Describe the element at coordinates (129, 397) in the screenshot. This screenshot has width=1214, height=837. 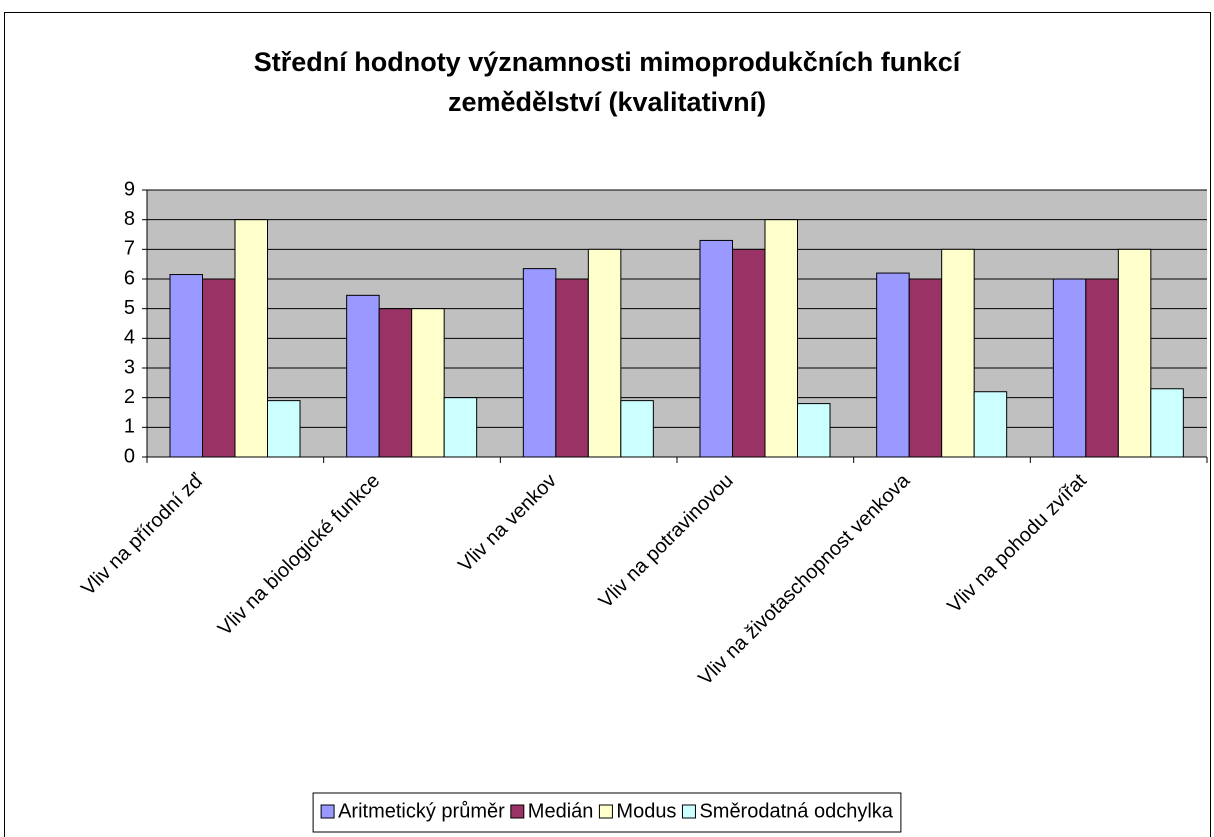
I see `y-tick-label: 2` at that location.